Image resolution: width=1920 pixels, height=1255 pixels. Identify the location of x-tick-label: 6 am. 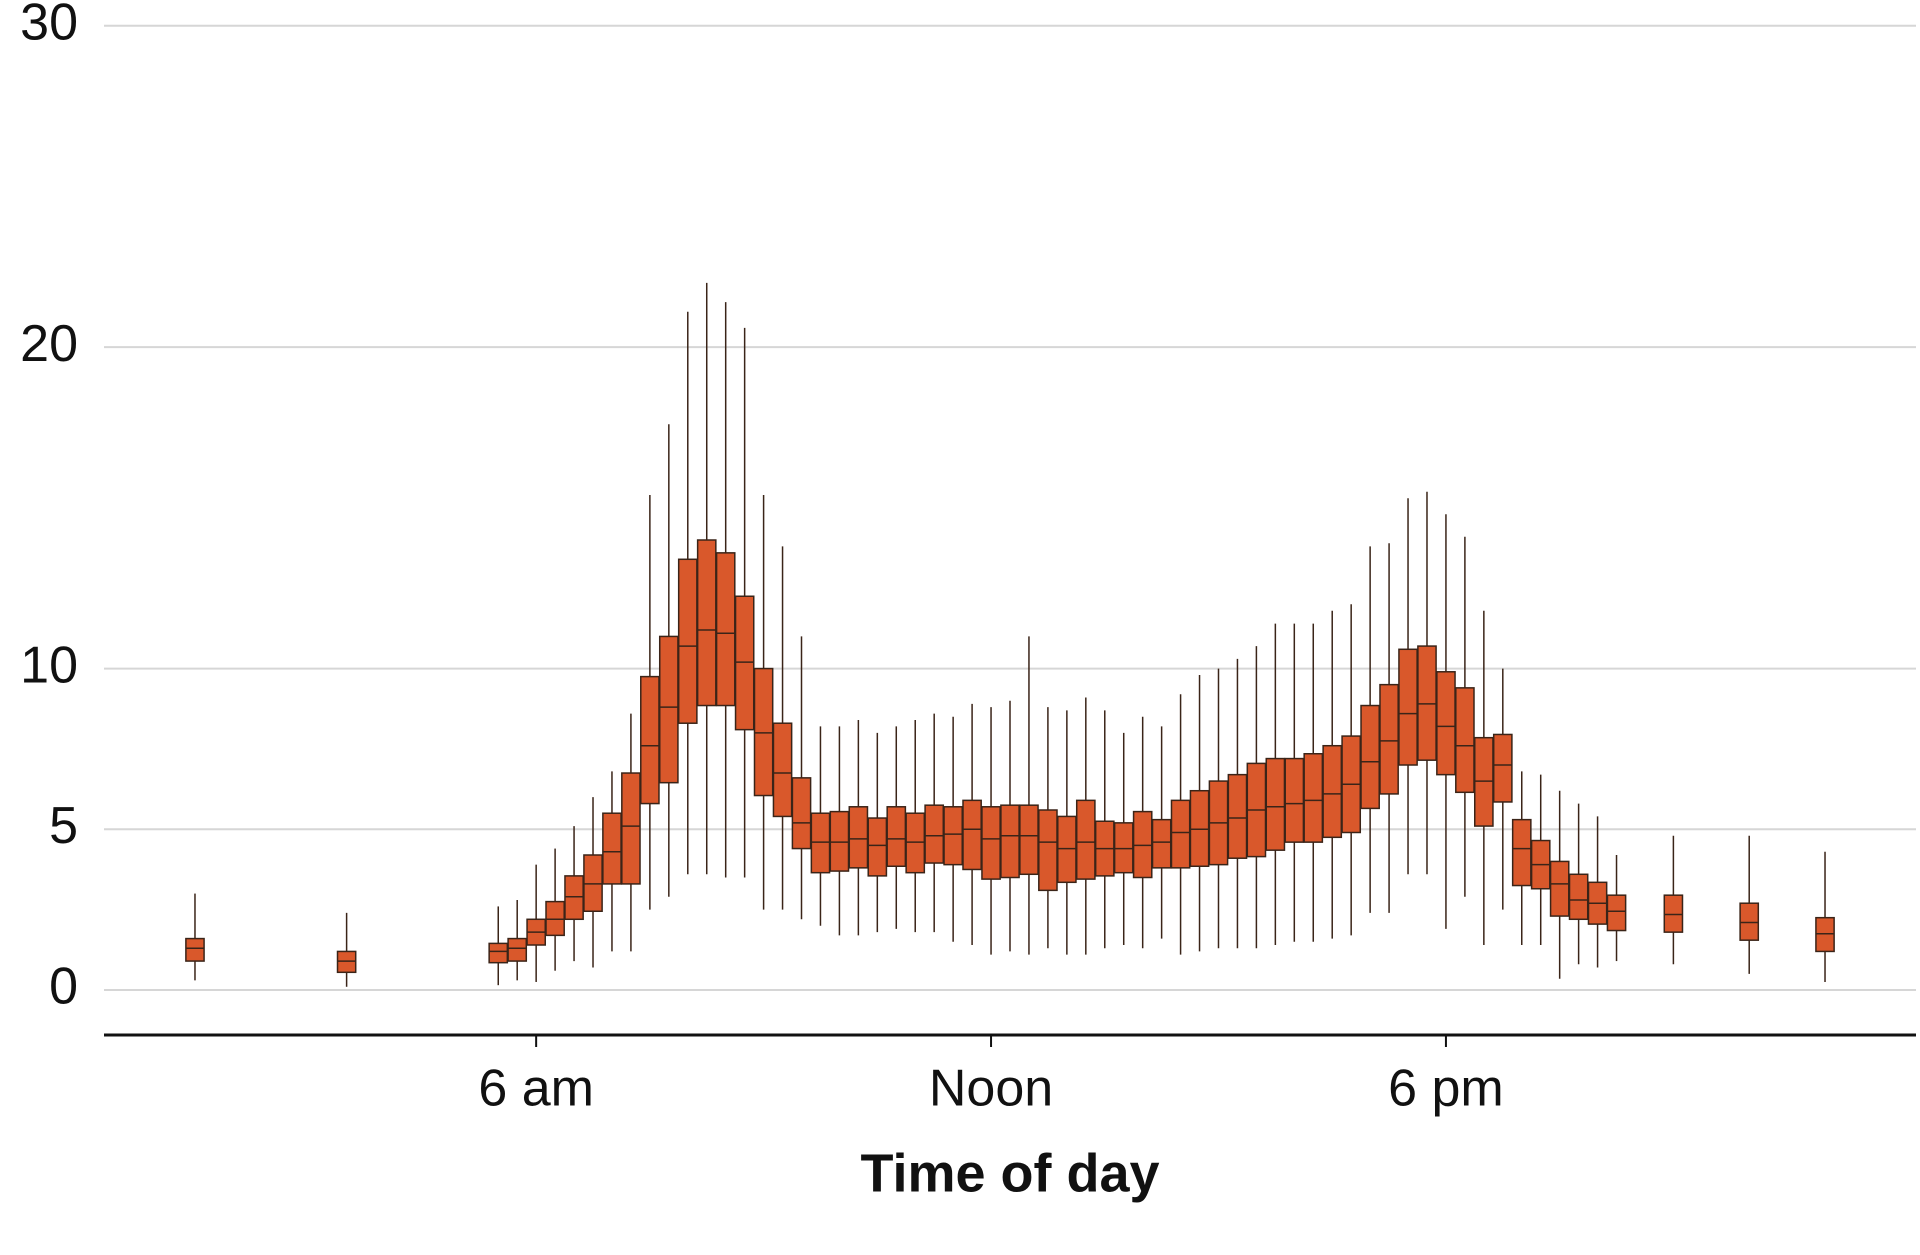
(536, 1089).